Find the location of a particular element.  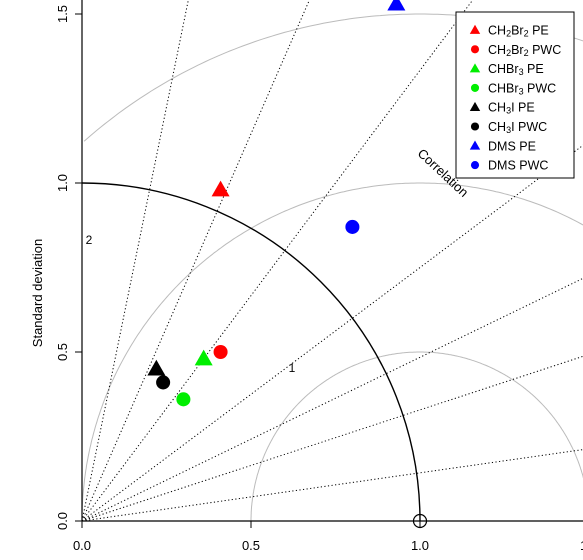

legend-label-ch2br2-pe: CH2Br2 PE is located at coordinates (518, 31).